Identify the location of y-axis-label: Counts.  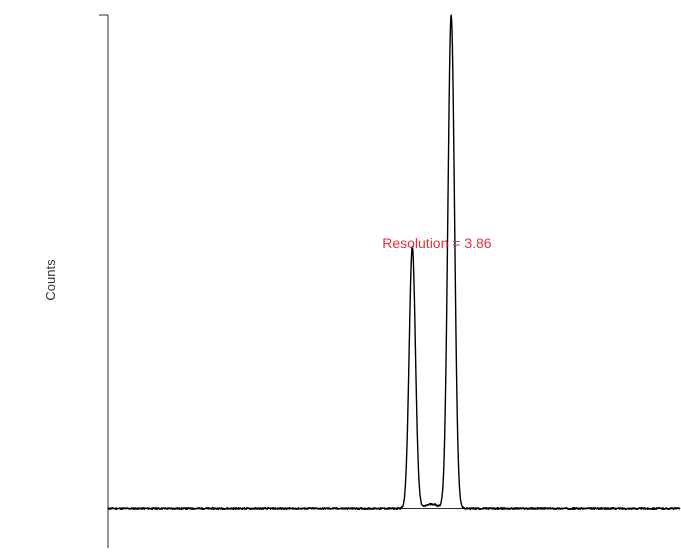
(50, 280).